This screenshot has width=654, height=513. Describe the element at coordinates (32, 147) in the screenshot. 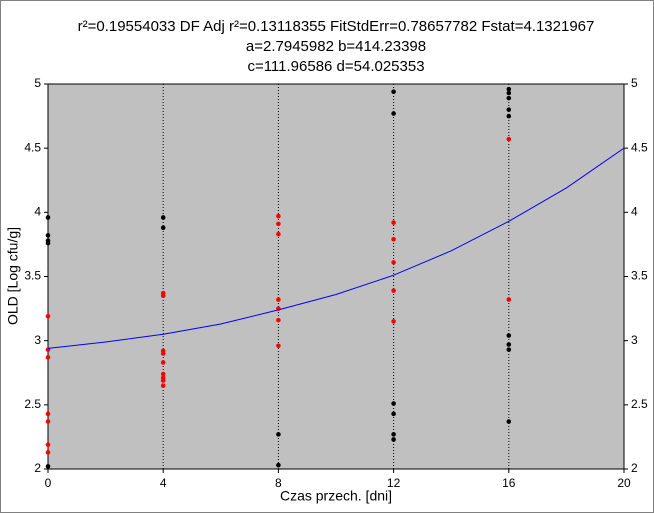

I see `y-tick-label: 4.5` at that location.